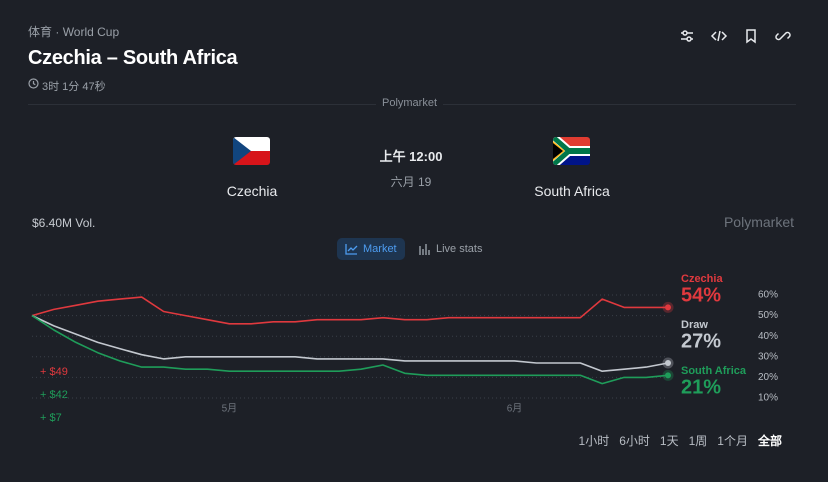  Describe the element at coordinates (594, 441) in the screenshot. I see `range-button: 1小时` at that location.